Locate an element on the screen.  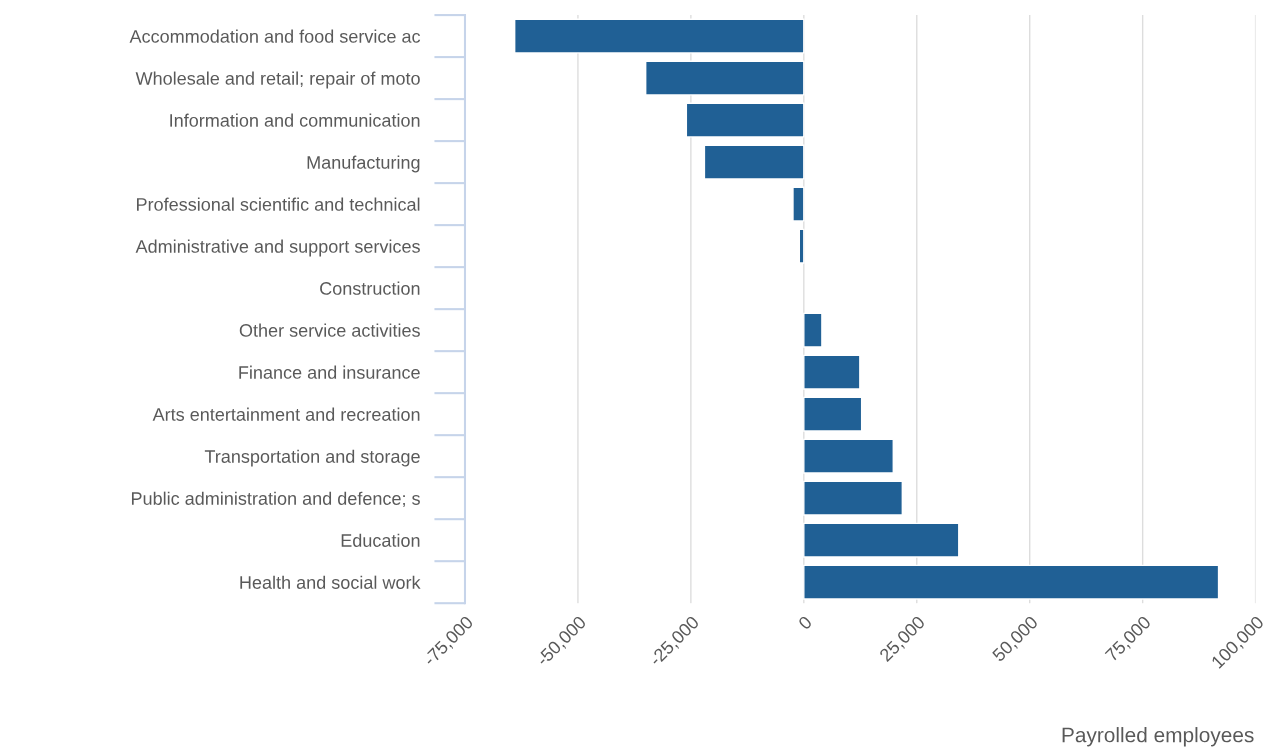
y-tick-label: Information and communication is located at coordinates (295, 120).